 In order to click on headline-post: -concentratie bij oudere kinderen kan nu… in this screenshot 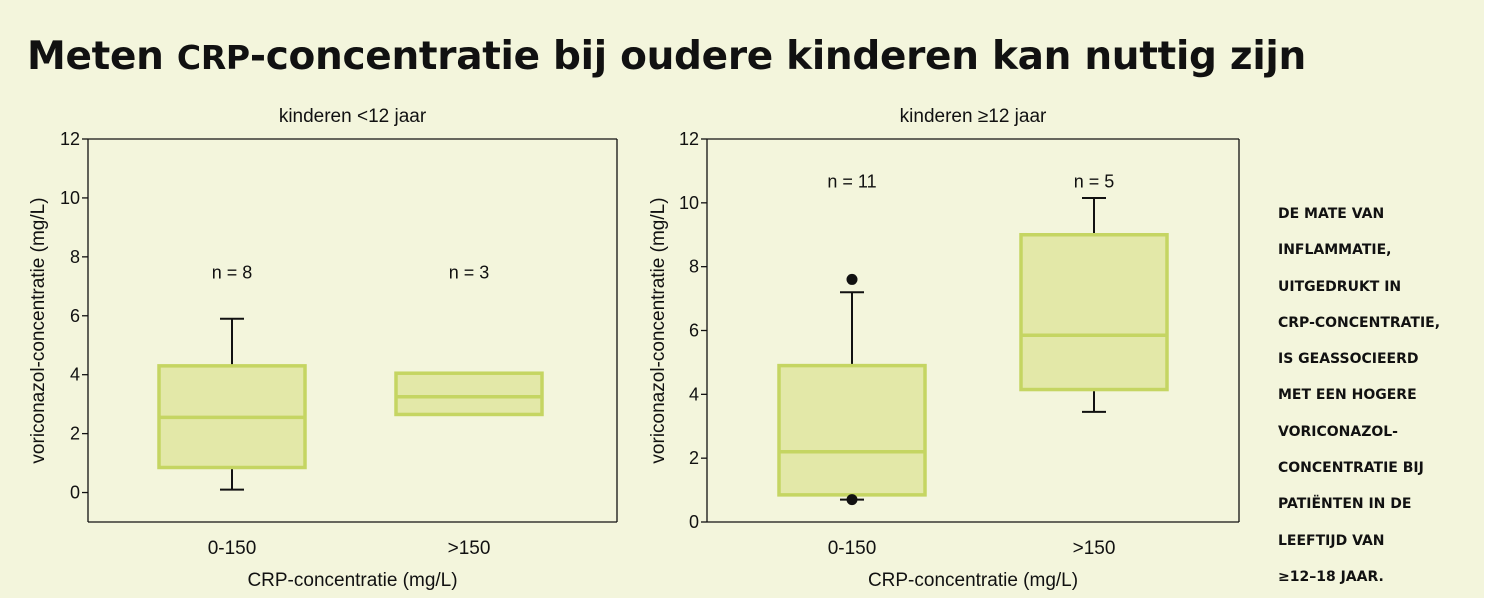, I will do `click(777, 56)`.